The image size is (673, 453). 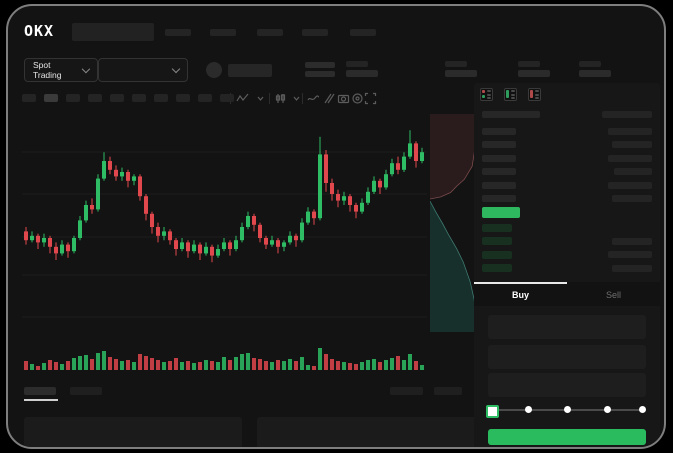 What do you see at coordinates (370, 98) in the screenshot?
I see `fullscreen-icon` at bounding box center [370, 98].